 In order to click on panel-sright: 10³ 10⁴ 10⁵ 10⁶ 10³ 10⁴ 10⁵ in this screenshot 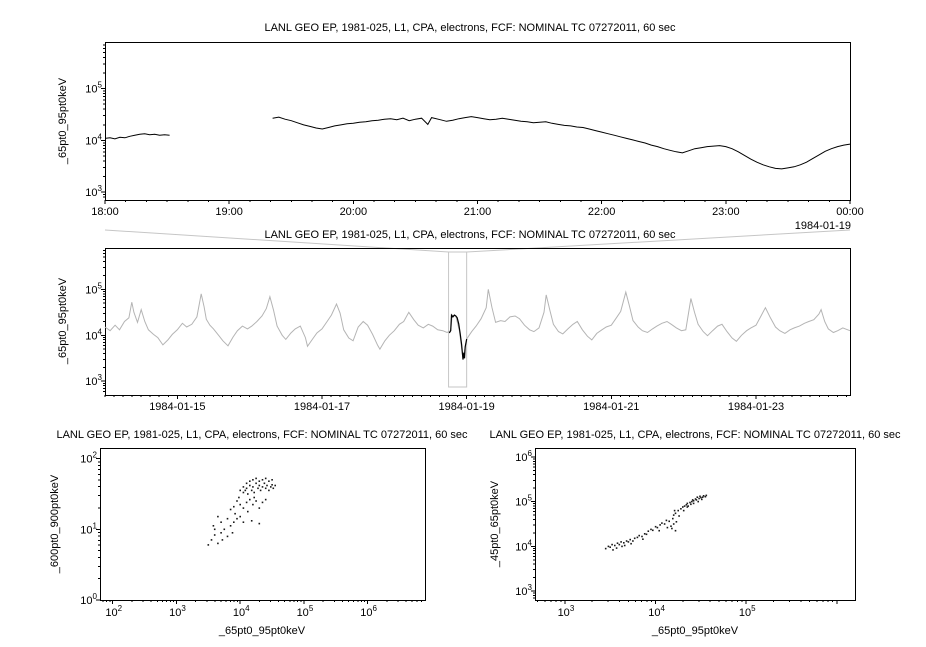, I will do `click(685, 534)`.